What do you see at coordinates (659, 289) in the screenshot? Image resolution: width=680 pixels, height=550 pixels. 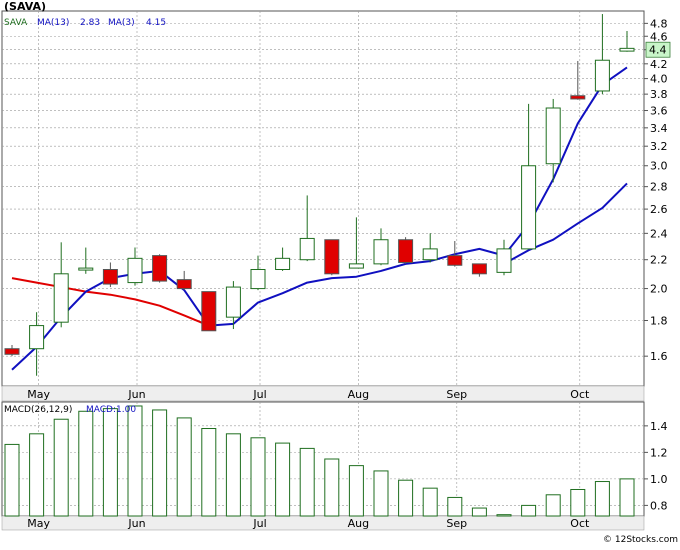 I see `price-tick-label: 2.0` at bounding box center [659, 289].